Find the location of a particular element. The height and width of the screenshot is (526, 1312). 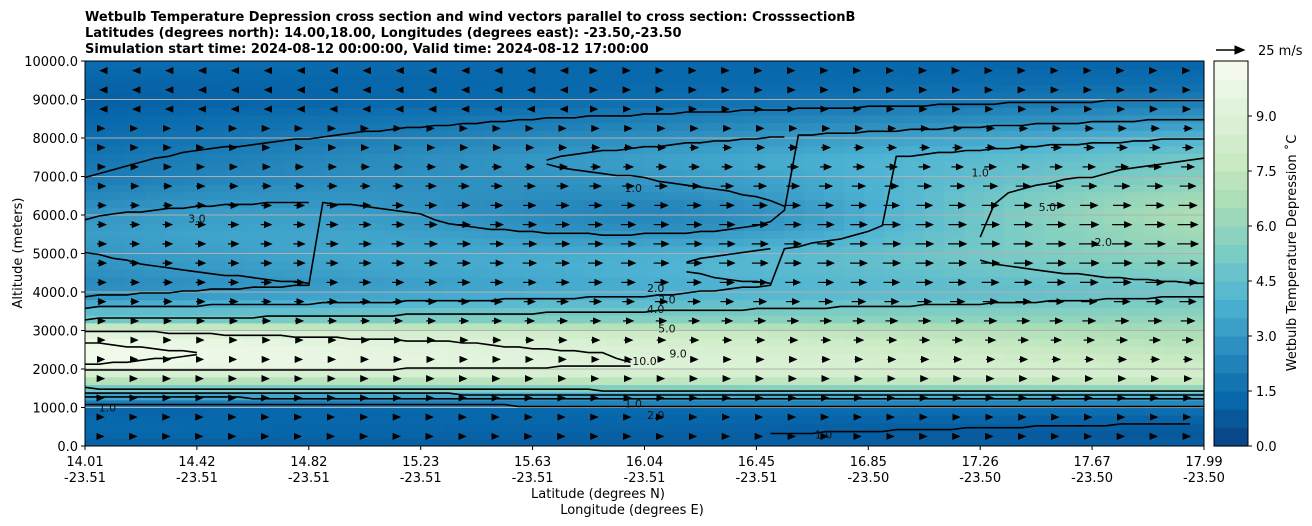

colorbar-frame is located at coordinates (1231, 253).